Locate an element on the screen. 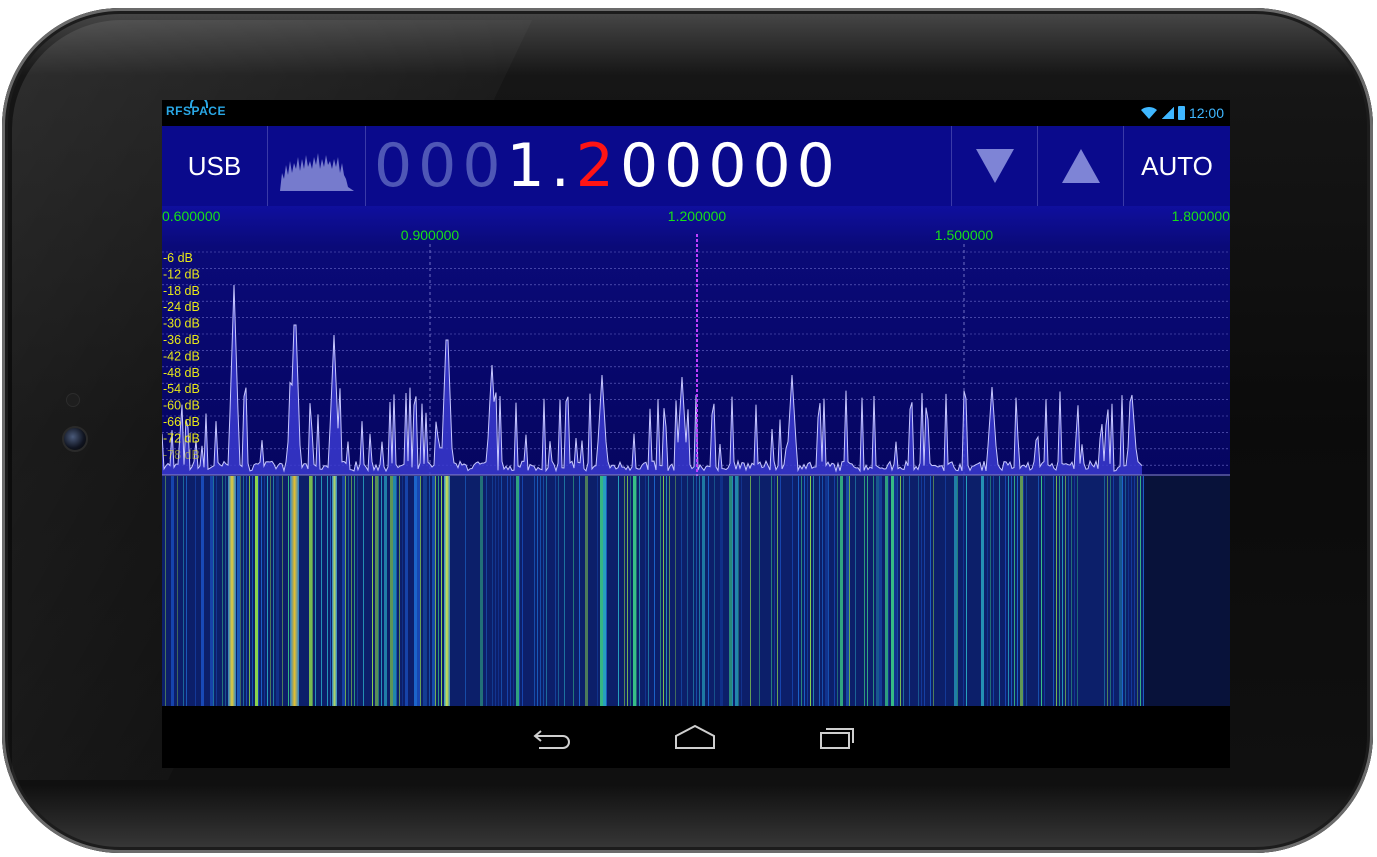 The image size is (1377, 857). recents-button is located at coordinates (837, 737).